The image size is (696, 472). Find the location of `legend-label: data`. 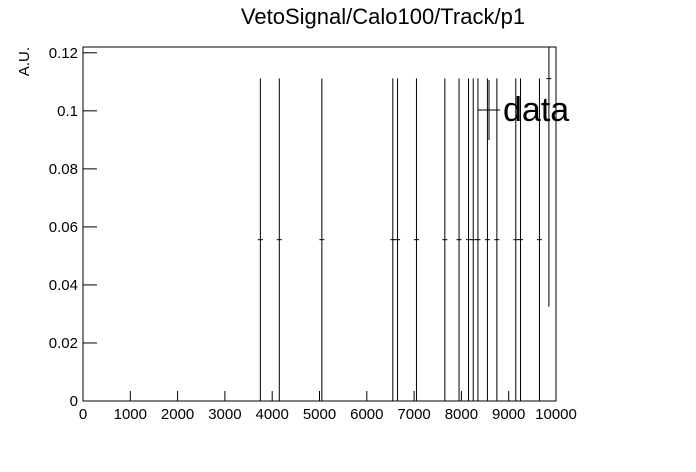

legend-label: data is located at coordinates (536, 110).